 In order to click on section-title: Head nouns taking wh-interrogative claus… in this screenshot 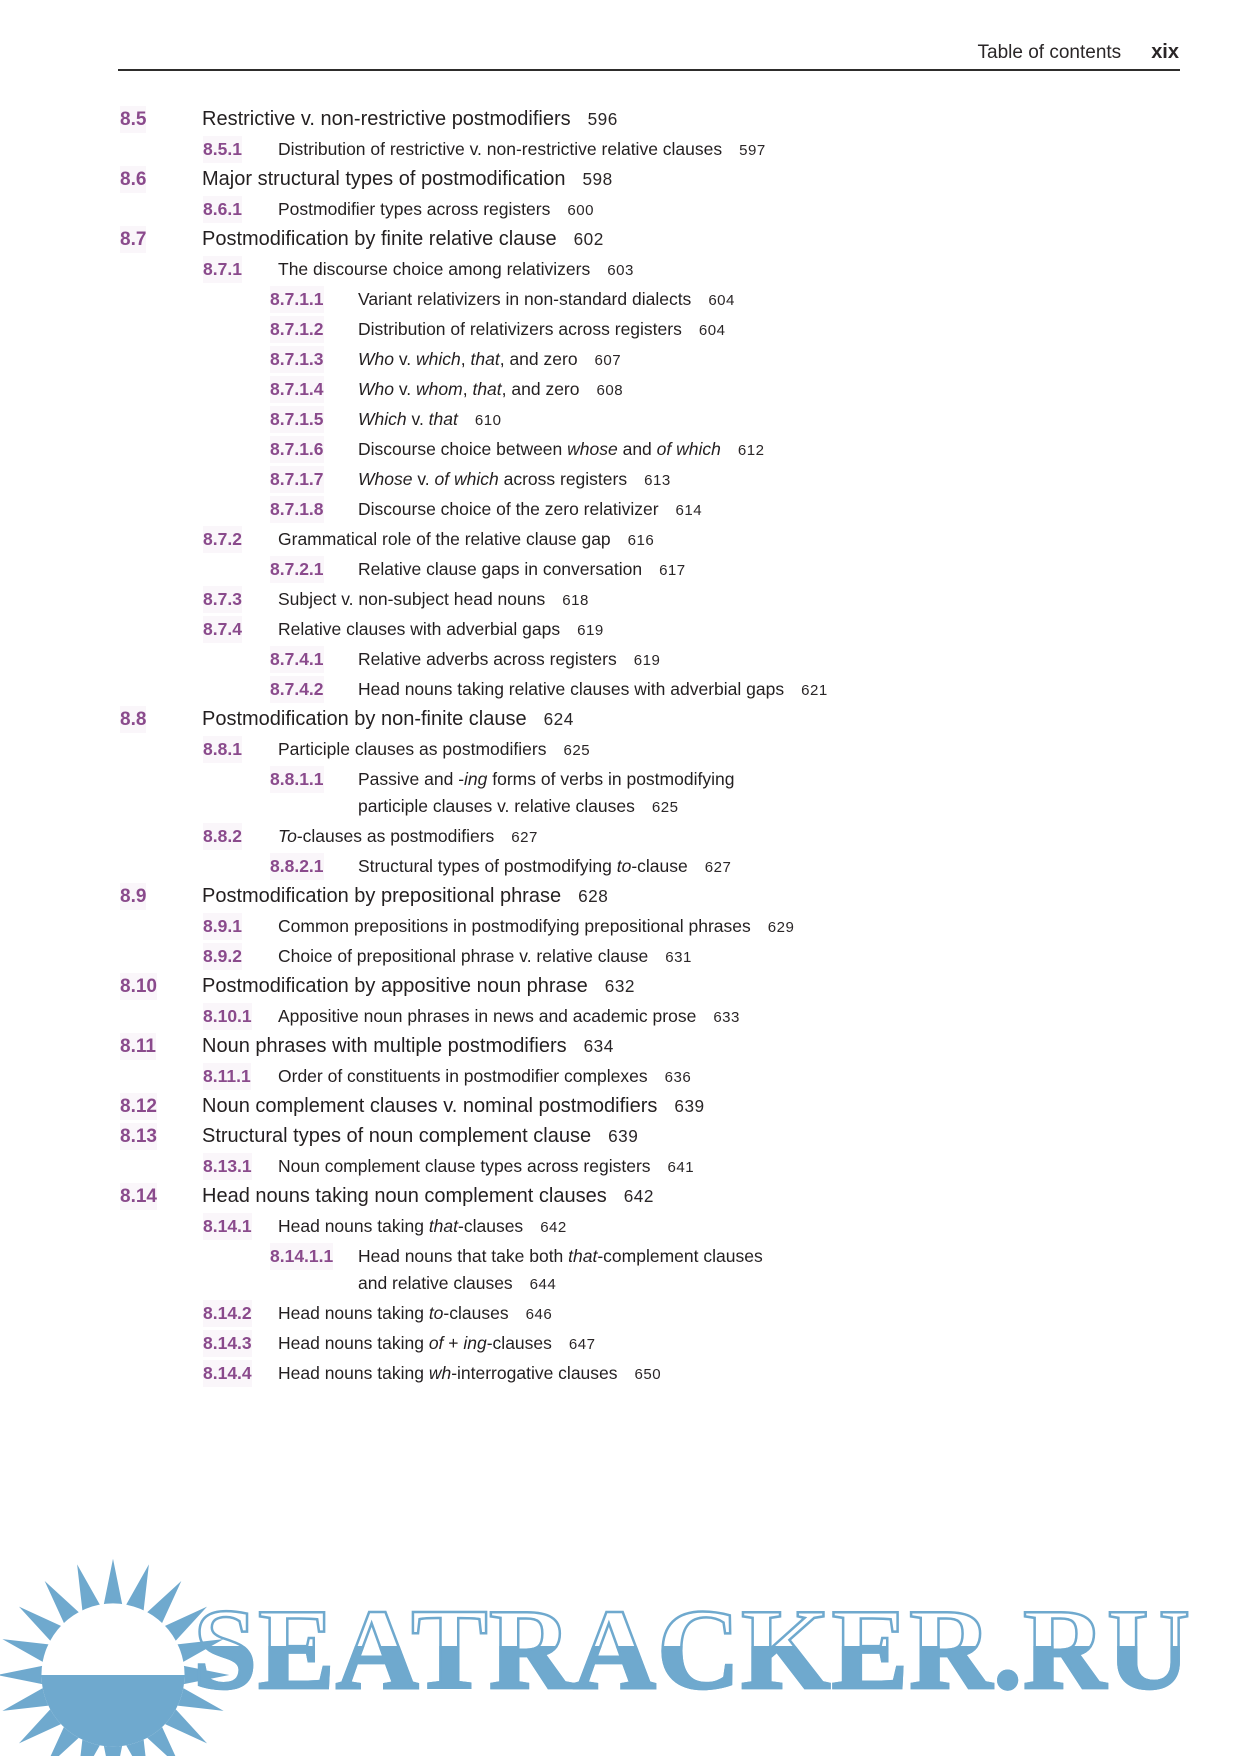, I will do `click(448, 1373)`.